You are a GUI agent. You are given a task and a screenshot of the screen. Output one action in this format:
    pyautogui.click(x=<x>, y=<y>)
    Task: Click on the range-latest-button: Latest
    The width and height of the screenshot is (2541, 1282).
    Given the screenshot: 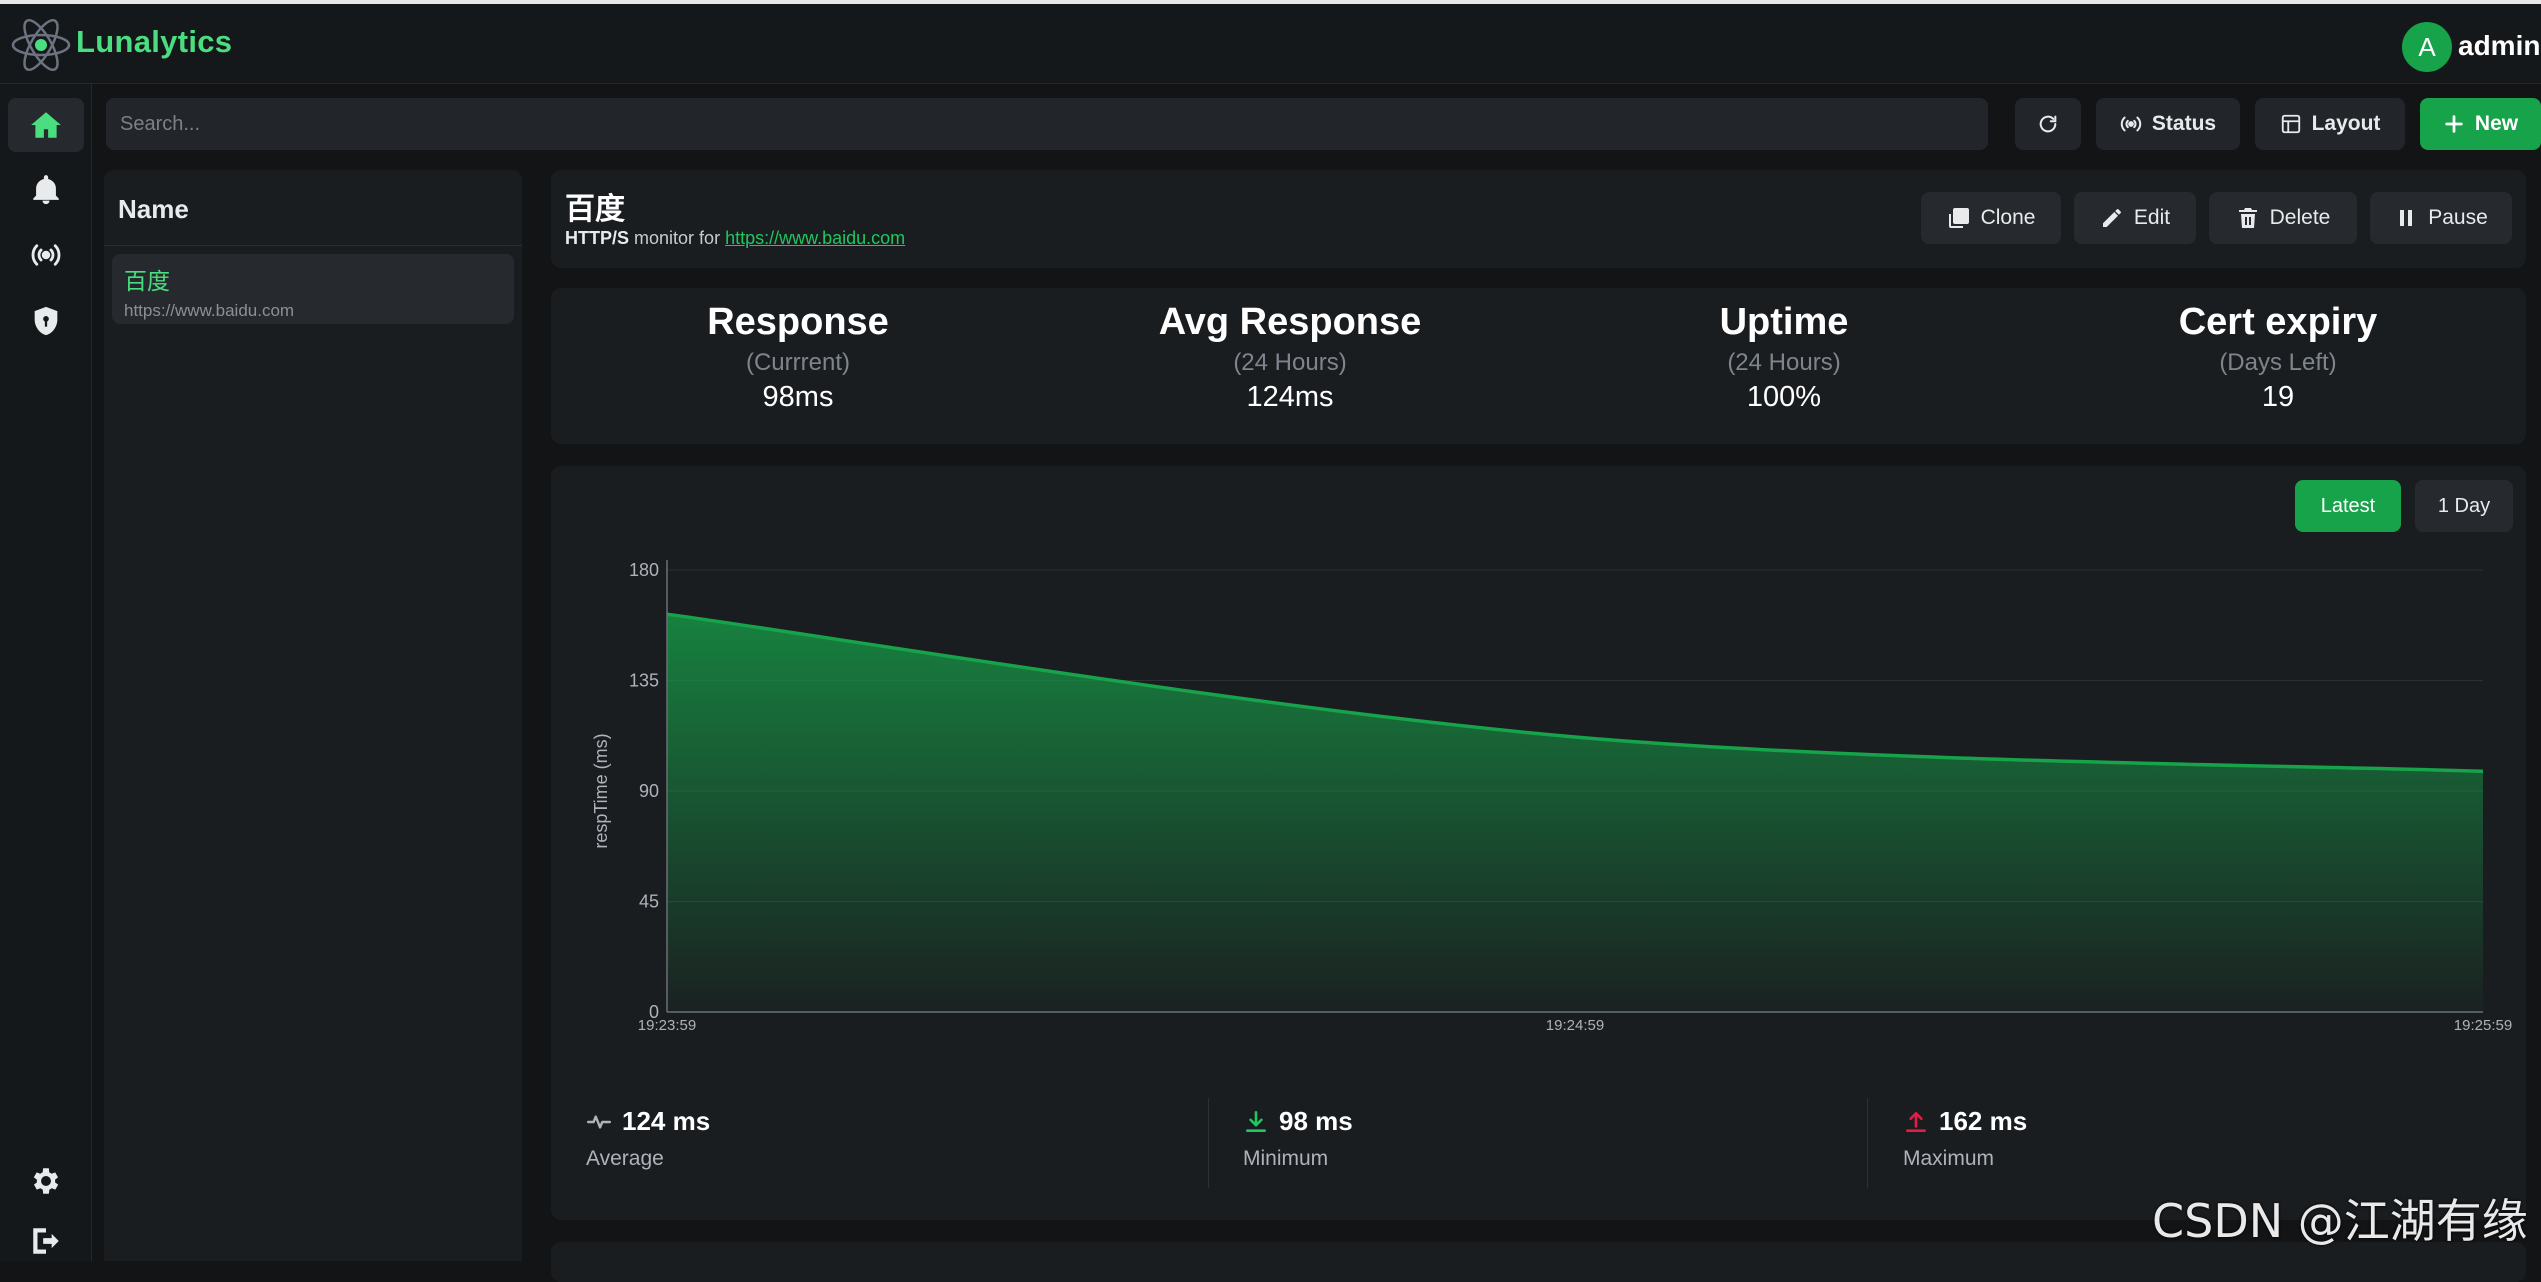 What is the action you would take?
    pyautogui.click(x=2348, y=506)
    